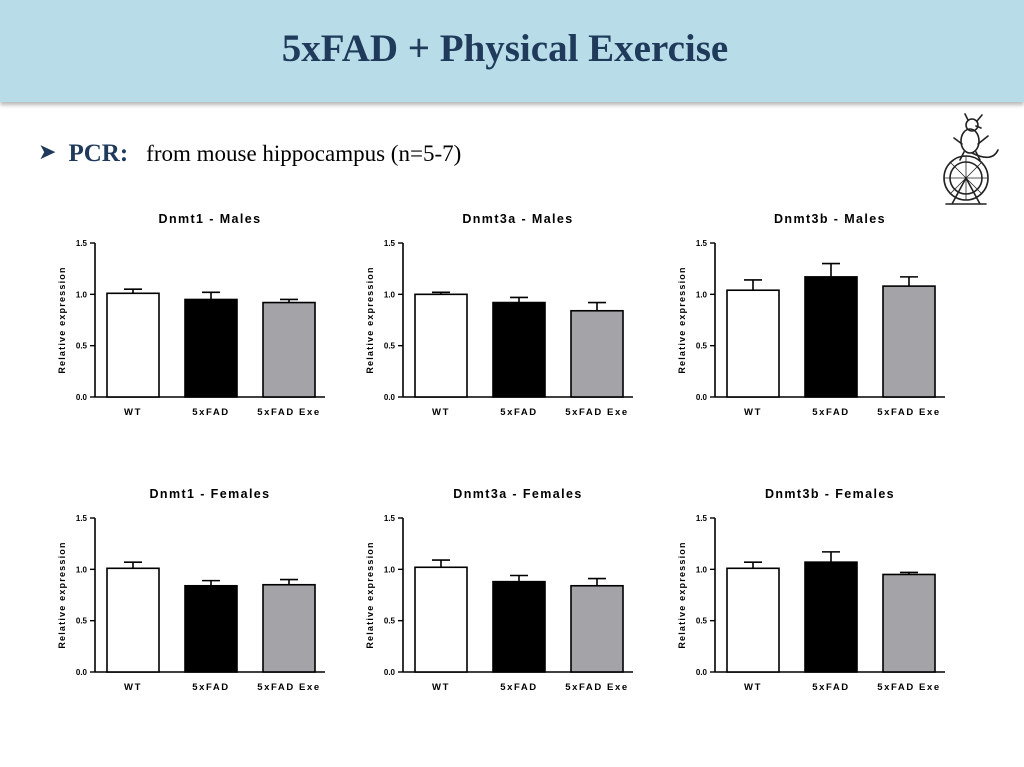  Describe the element at coordinates (210, 219) in the screenshot. I see `chart-title: Dnmt1 - Males` at that location.